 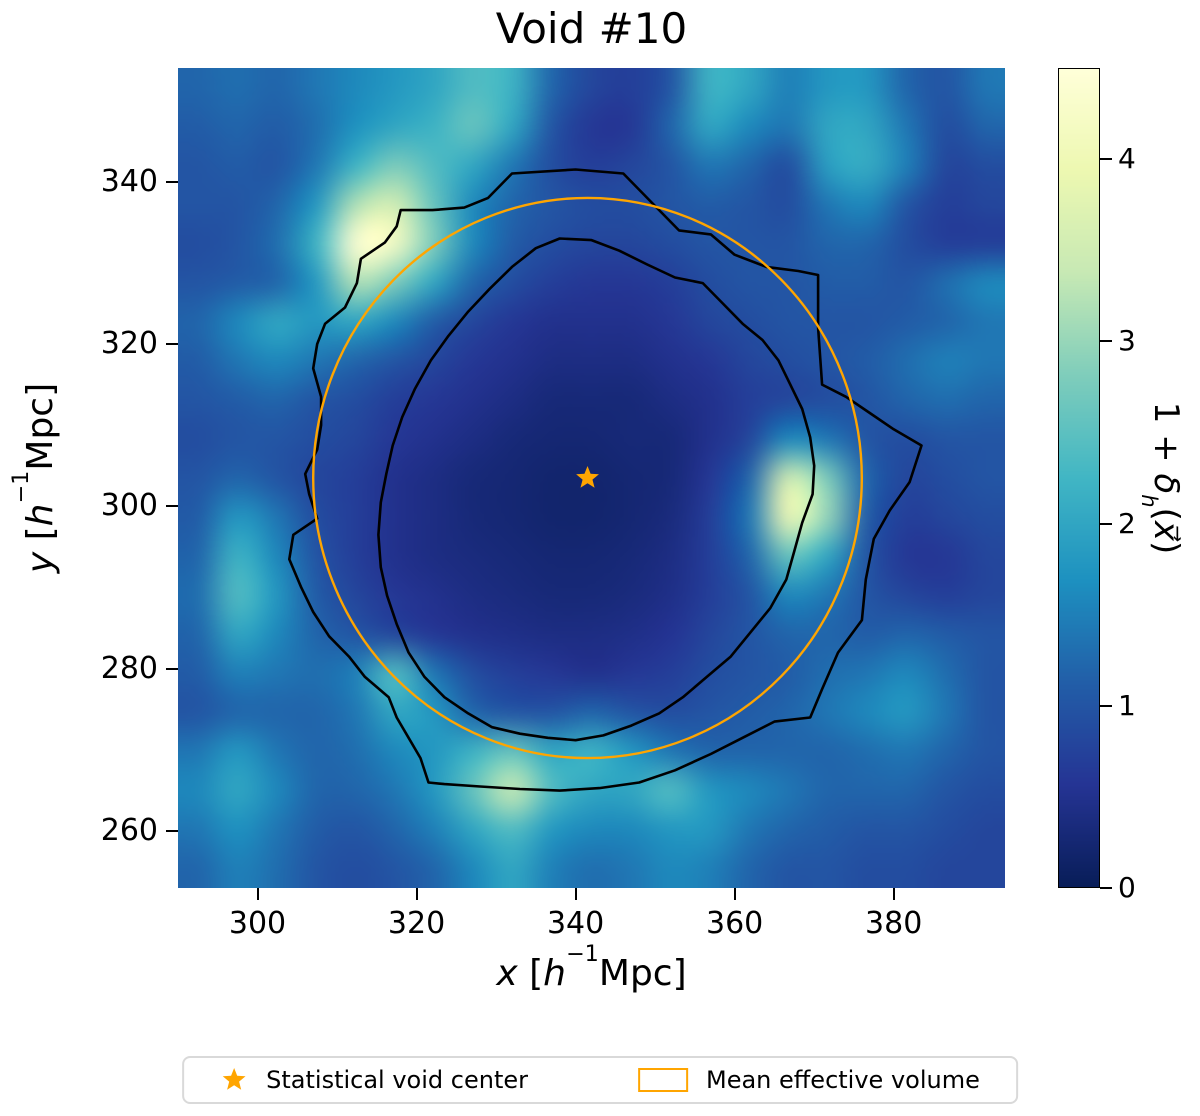 What do you see at coordinates (507, 973) in the screenshot?
I see `x-variable: x` at bounding box center [507, 973].